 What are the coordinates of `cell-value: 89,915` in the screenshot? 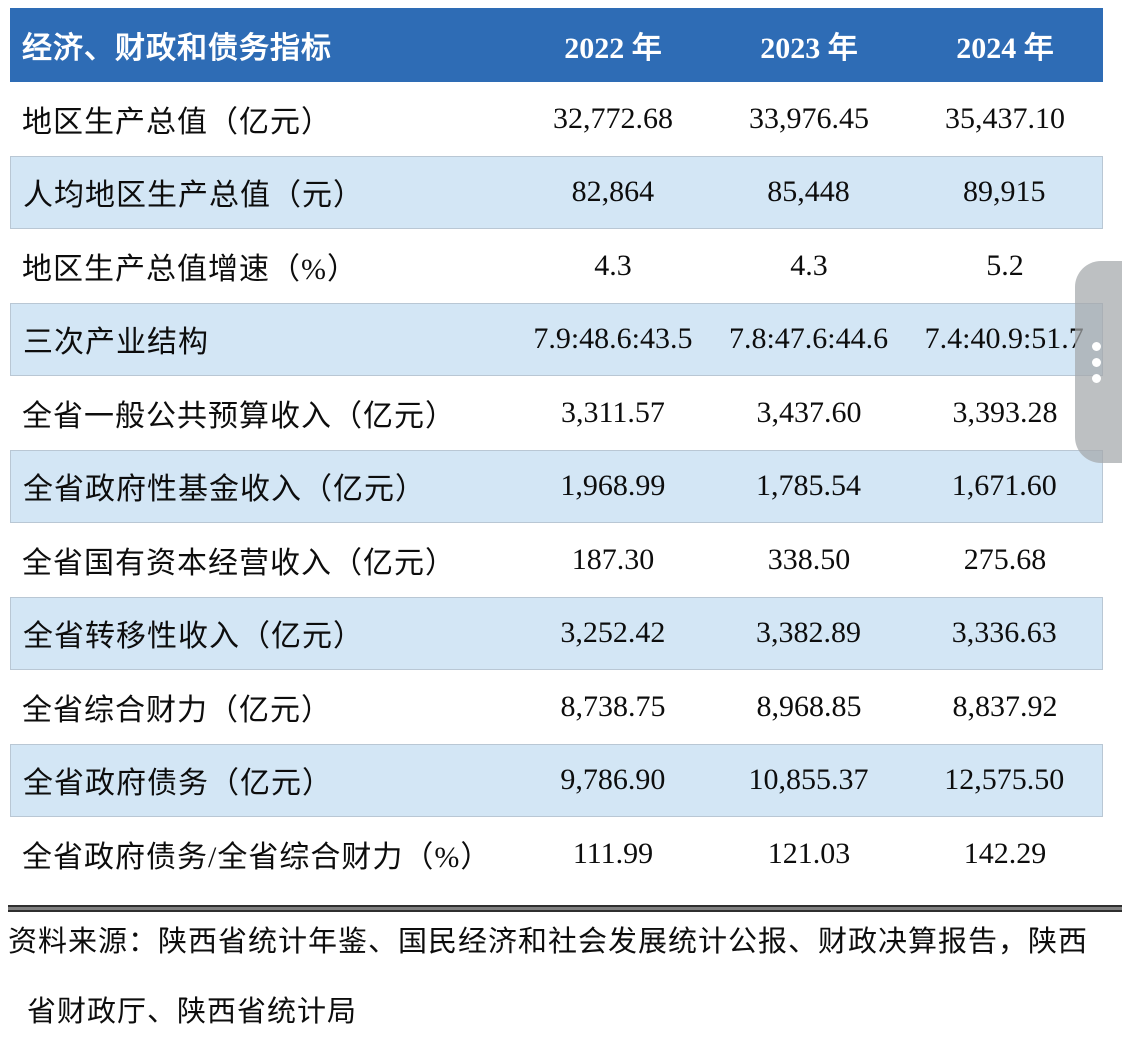 It's located at (1004, 192).